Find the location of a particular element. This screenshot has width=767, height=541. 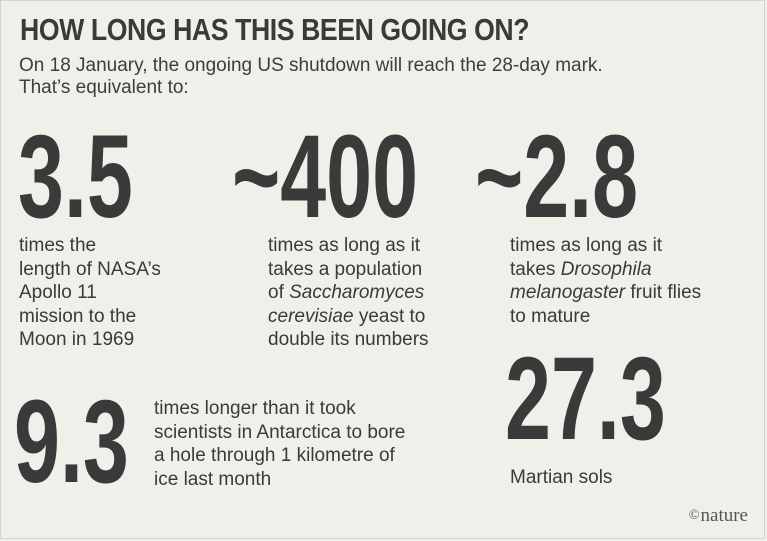

nature-logo: ©nature is located at coordinates (718, 516).